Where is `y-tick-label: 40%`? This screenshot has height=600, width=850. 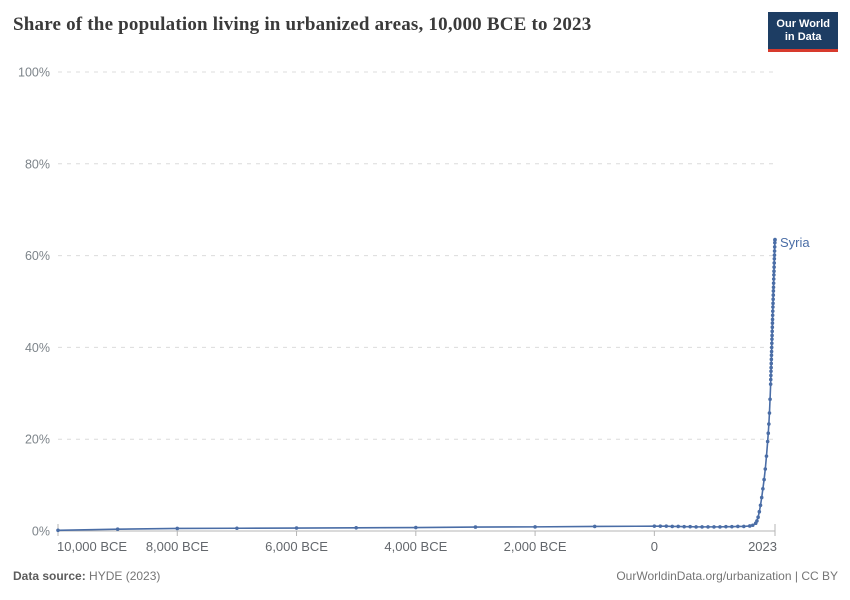
y-tick-label: 40% is located at coordinates (37, 348).